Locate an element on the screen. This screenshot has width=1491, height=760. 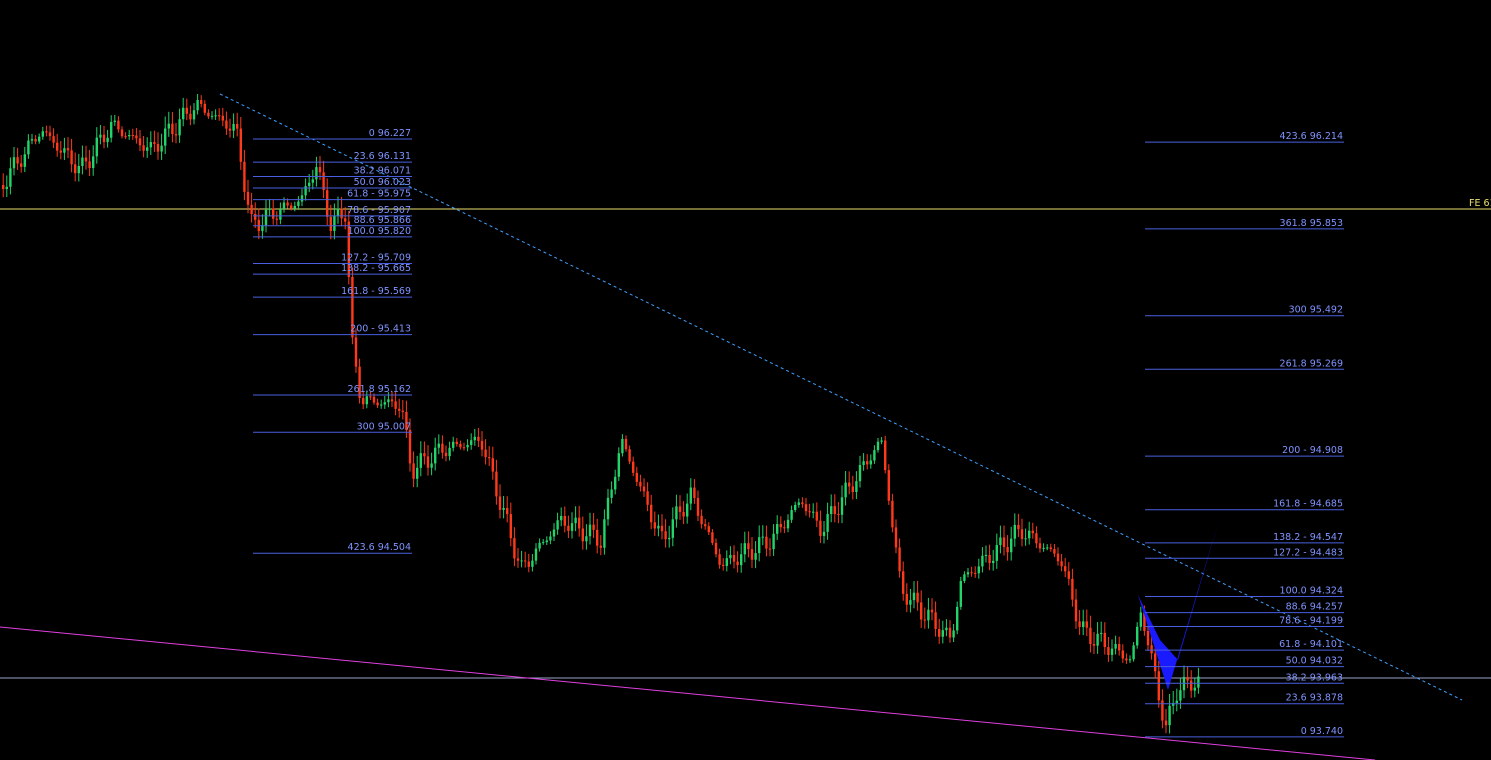
fib-level-label: 300 95.007 is located at coordinates (384, 426).